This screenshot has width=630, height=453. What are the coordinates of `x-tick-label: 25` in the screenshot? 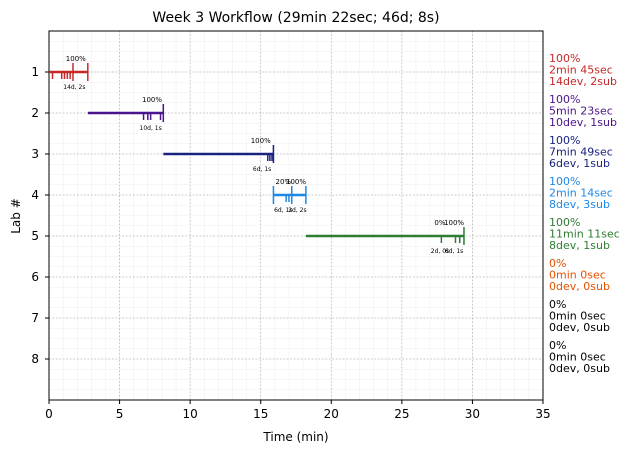 It's located at (401, 414).